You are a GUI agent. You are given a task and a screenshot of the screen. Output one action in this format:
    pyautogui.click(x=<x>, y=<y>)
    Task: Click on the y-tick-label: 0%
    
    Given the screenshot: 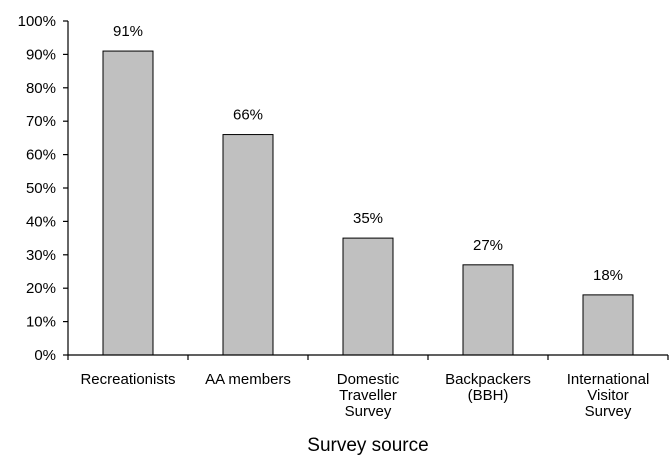 What is the action you would take?
    pyautogui.click(x=45, y=355)
    